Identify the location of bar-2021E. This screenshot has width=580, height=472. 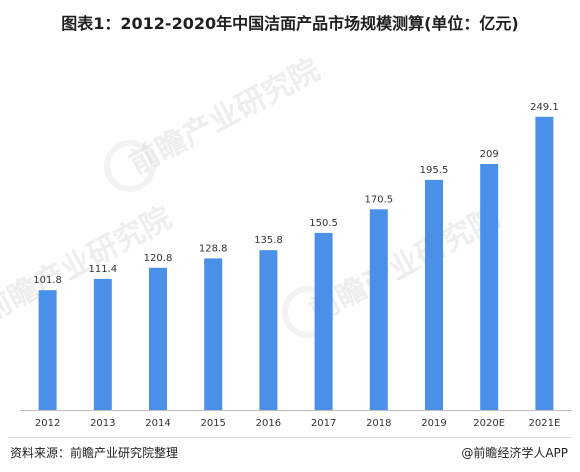
(544, 263).